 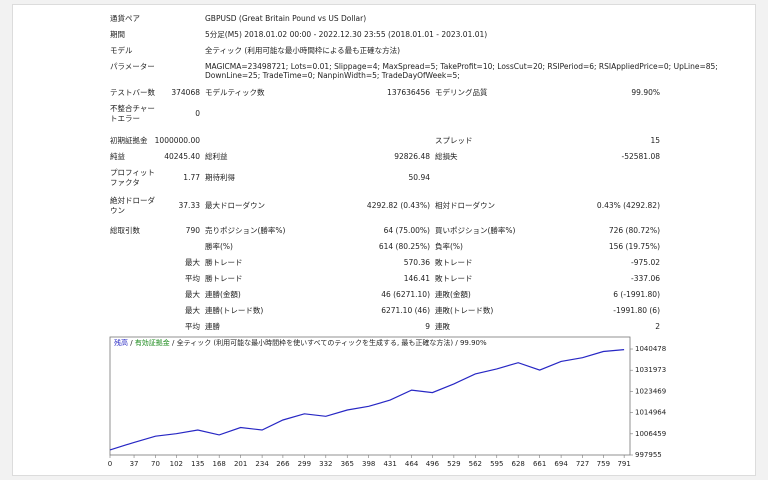 What do you see at coordinates (473, 343) in the screenshot?
I see `chart-quality: 99.90%` at bounding box center [473, 343].